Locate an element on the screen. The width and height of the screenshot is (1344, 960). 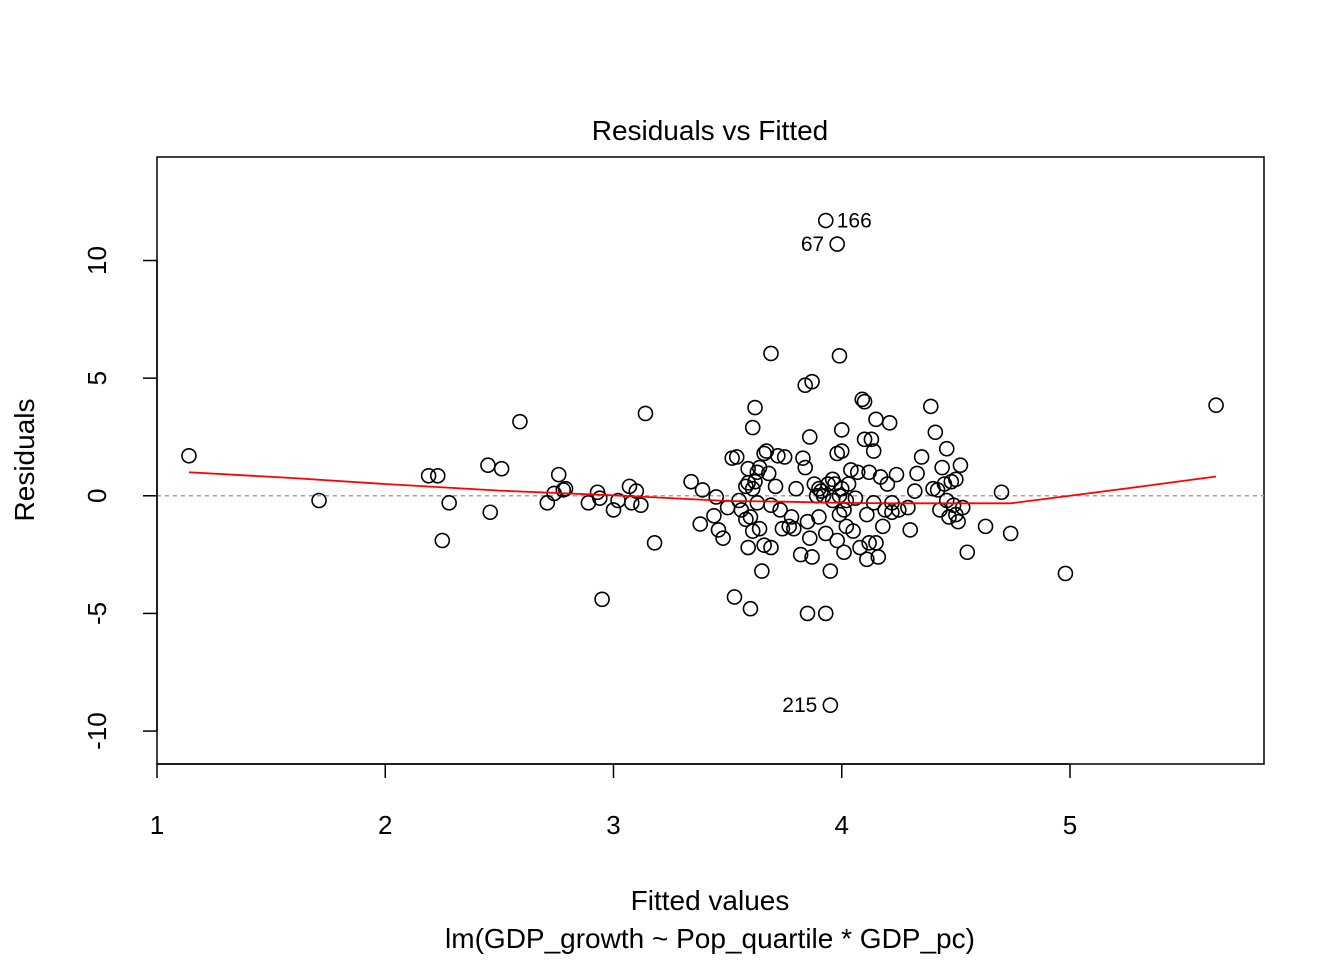
y-axis: -10 -5 0 5 10 is located at coordinates (120, 498).